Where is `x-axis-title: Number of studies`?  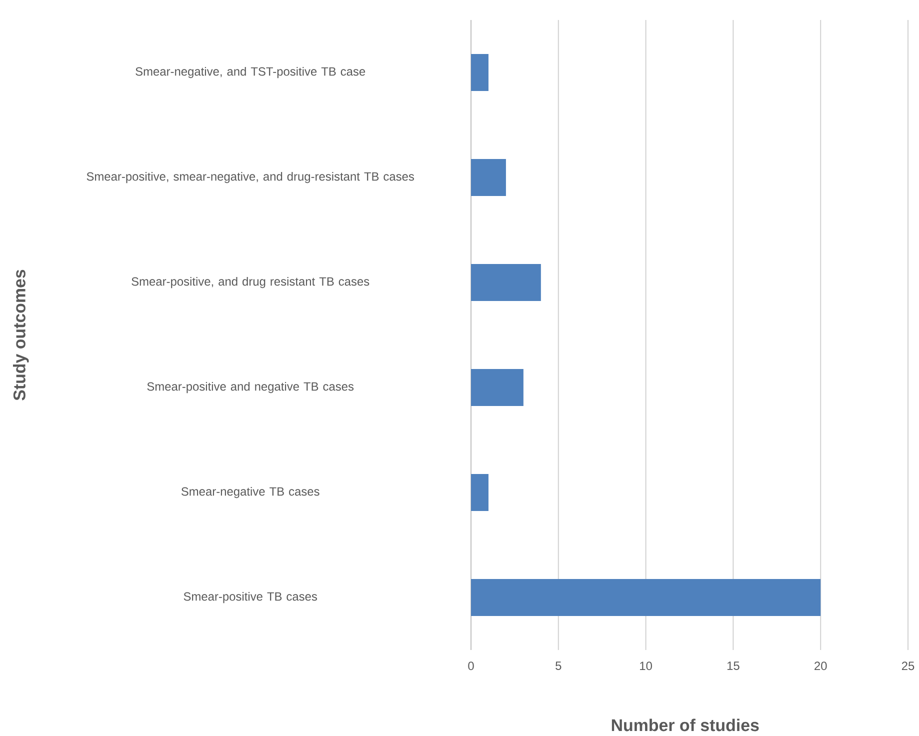 x-axis-title: Number of studies is located at coordinates (685, 725).